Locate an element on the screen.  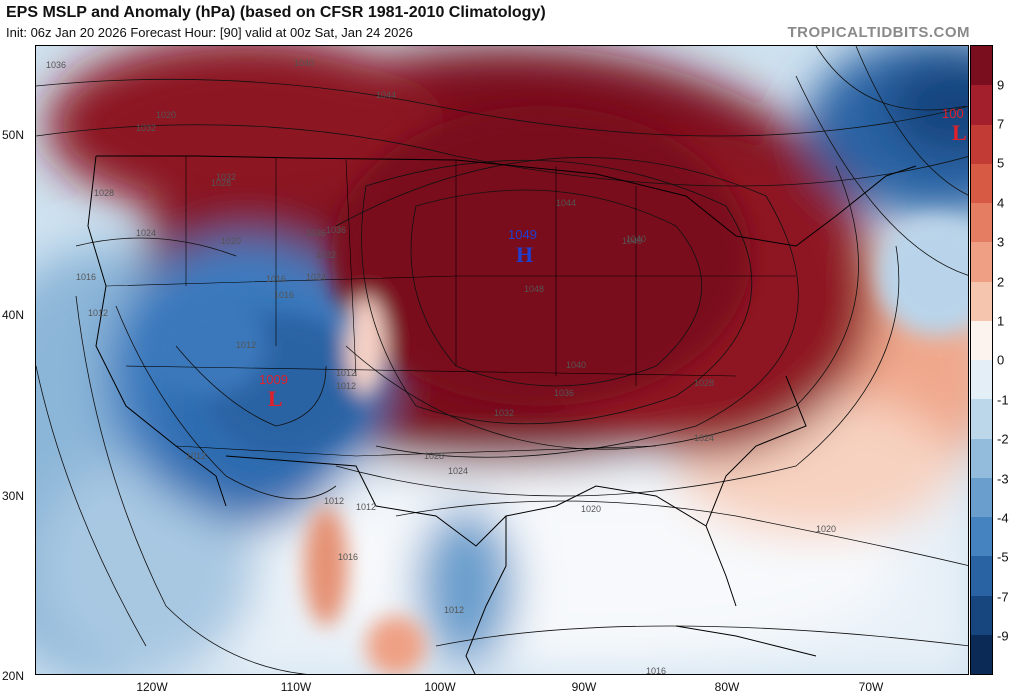
low-west-letter: L is located at coordinates (275, 398).